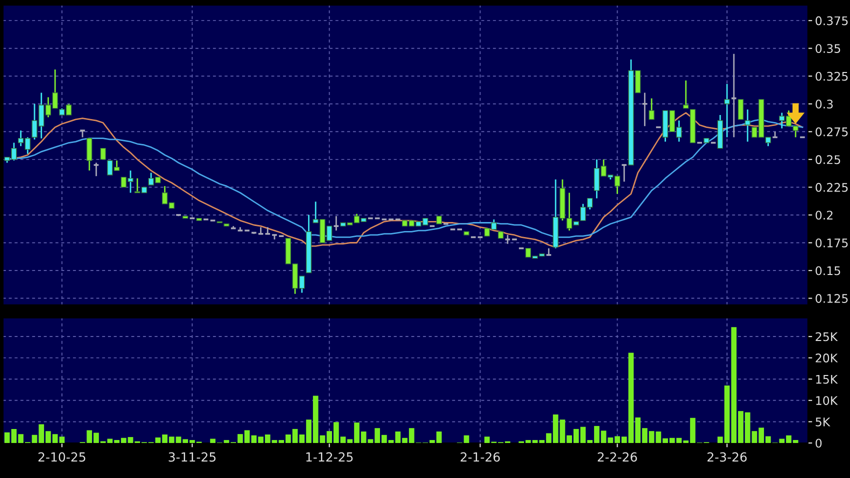 This screenshot has height=478, width=850. What do you see at coordinates (828, 48) in the screenshot?
I see `y-tick-label: 0.35` at bounding box center [828, 48].